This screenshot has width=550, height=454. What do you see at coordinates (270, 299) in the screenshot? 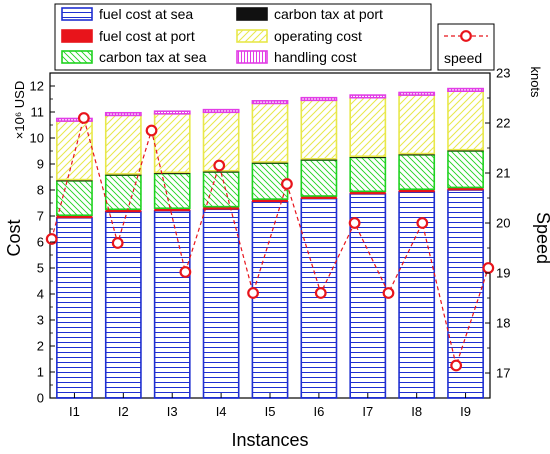
I see `bar-fuel-cost-at-sea-i5` at bounding box center [270, 299].